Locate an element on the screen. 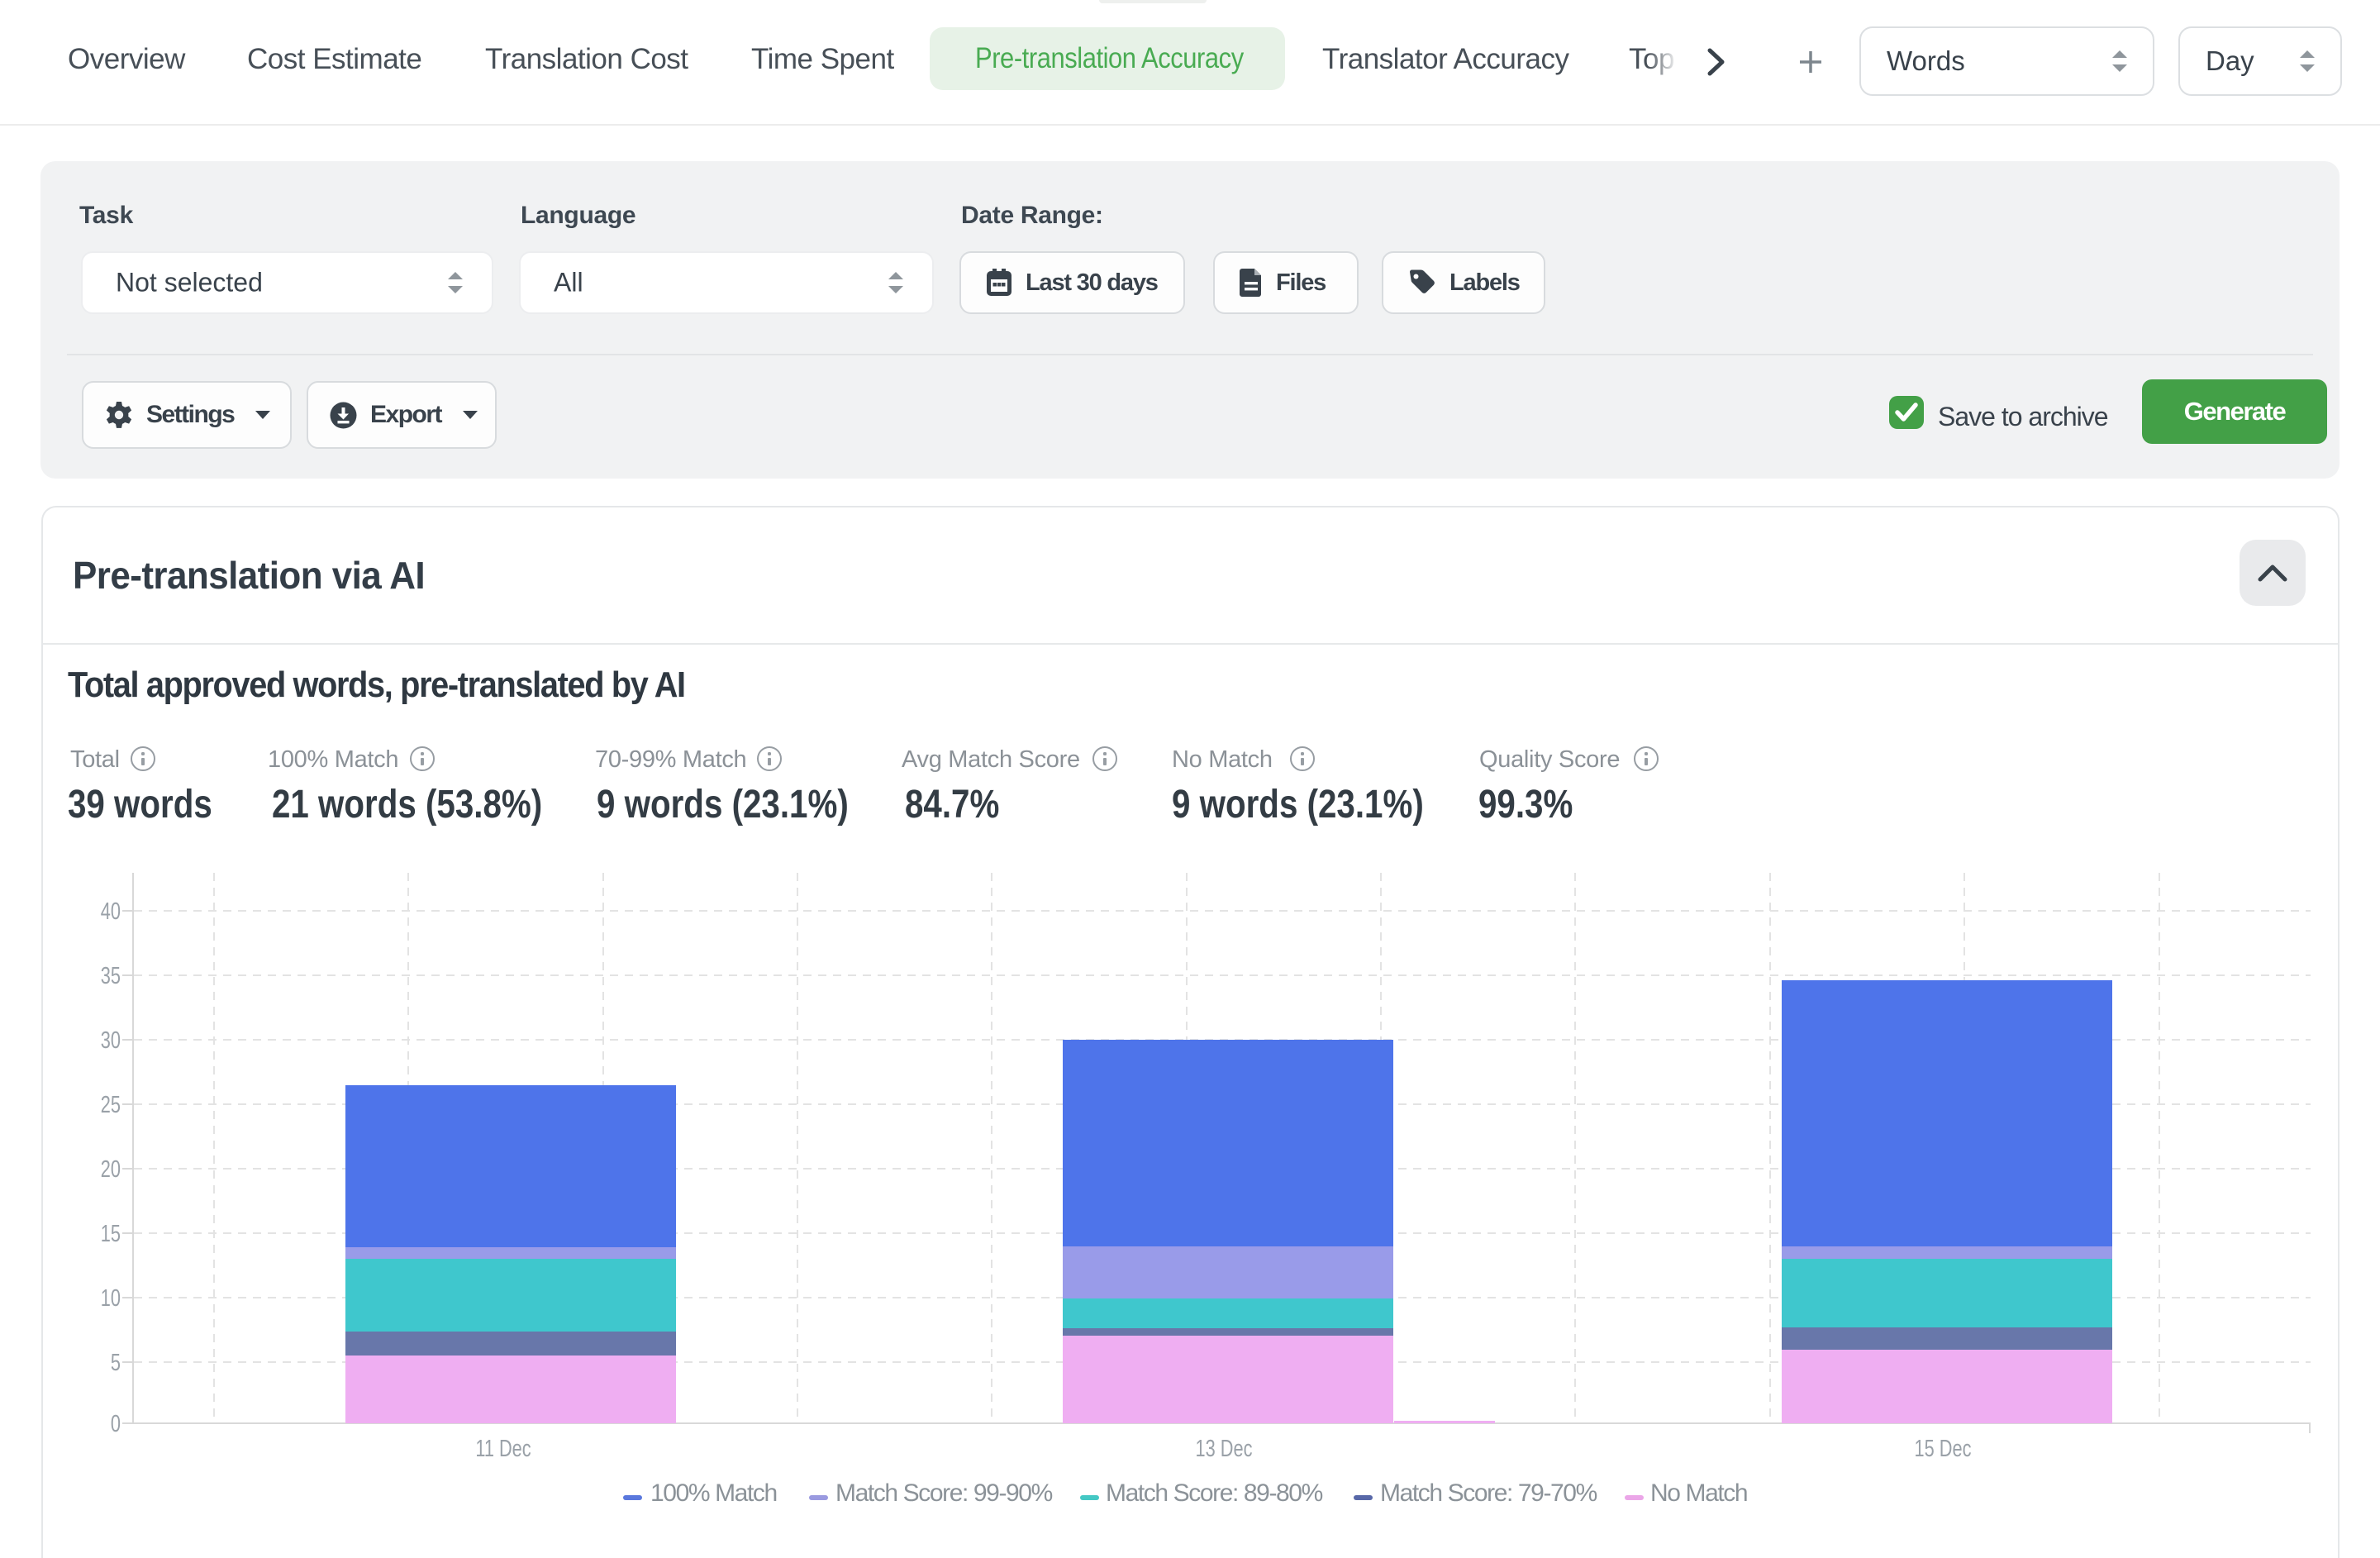  svg-text: 15 Dec is located at coordinates (1943, 1449).